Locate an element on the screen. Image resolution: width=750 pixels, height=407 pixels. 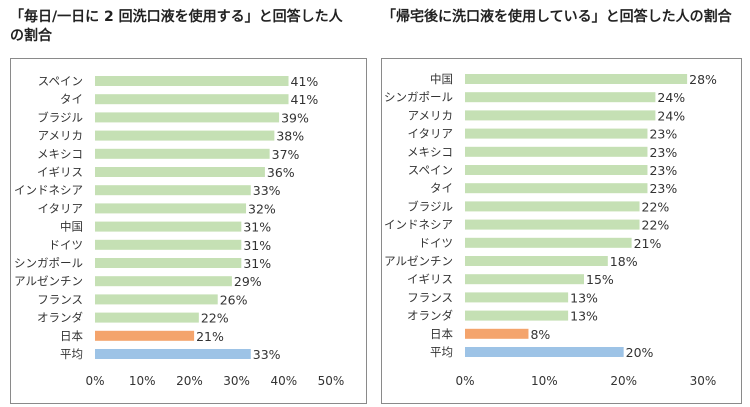
category-label: ブラジル is located at coordinates (60, 117).